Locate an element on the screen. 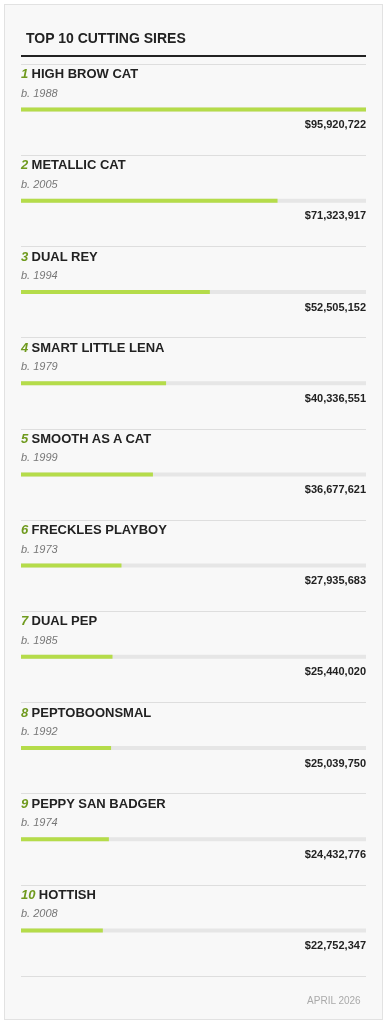 This screenshot has height=1024, width=387. data-label: $36,677,621 is located at coordinates (335, 488).